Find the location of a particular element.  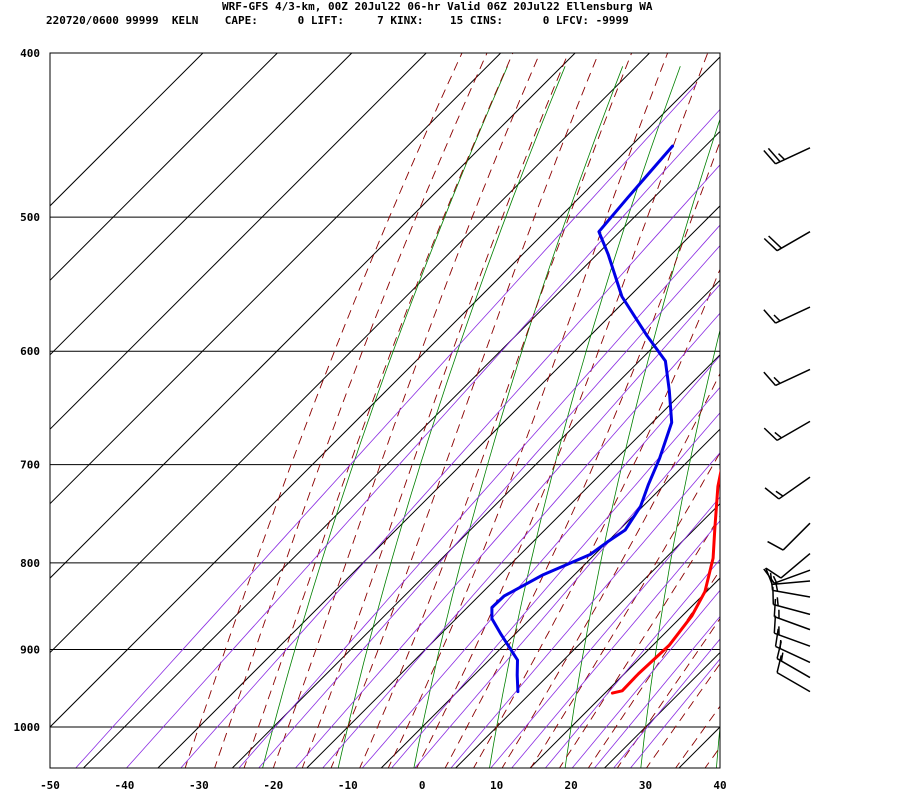

x-tick-label: -10 is located at coordinates (348, 785).